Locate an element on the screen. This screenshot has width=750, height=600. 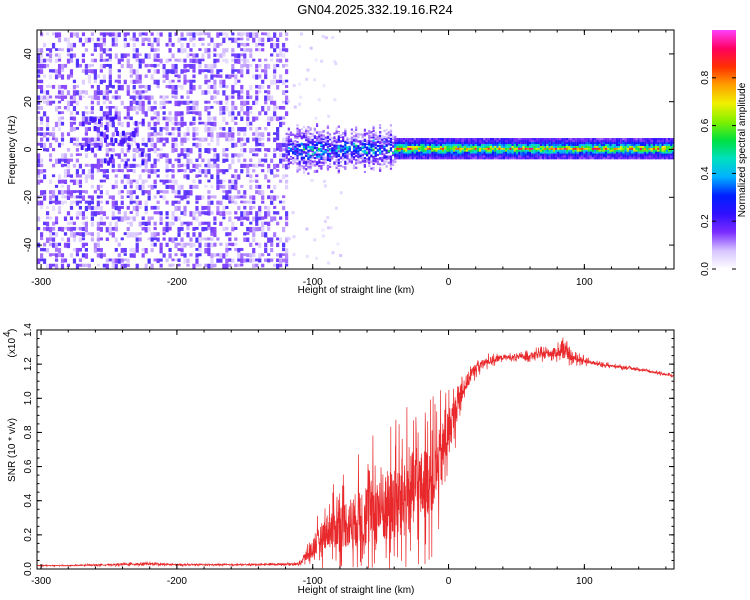
x-tick-label: 100 is located at coordinates (584, 282).